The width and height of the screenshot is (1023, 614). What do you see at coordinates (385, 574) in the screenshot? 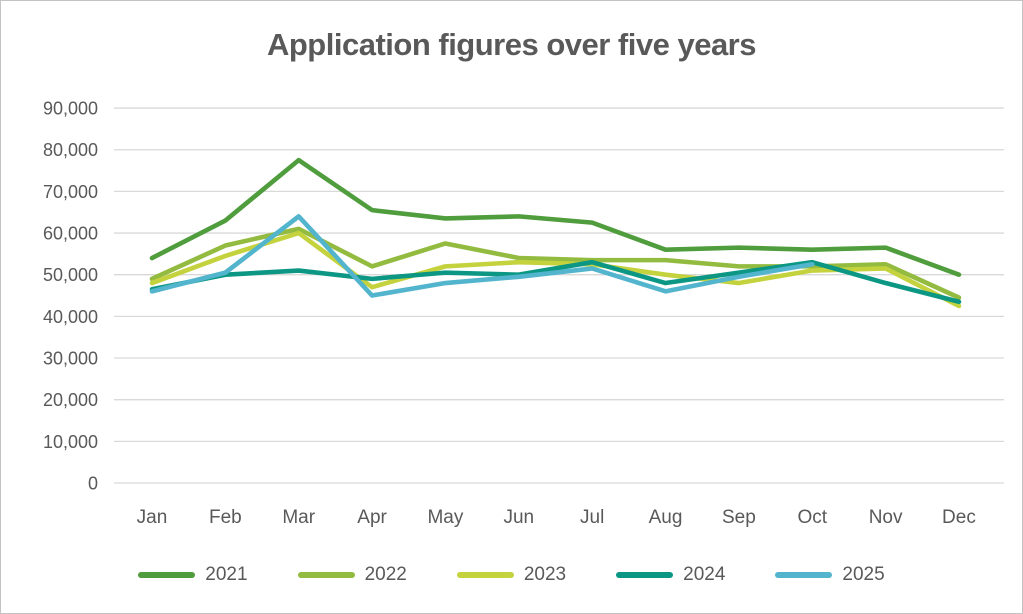
I see `legend-label-2022: 2022` at bounding box center [385, 574].